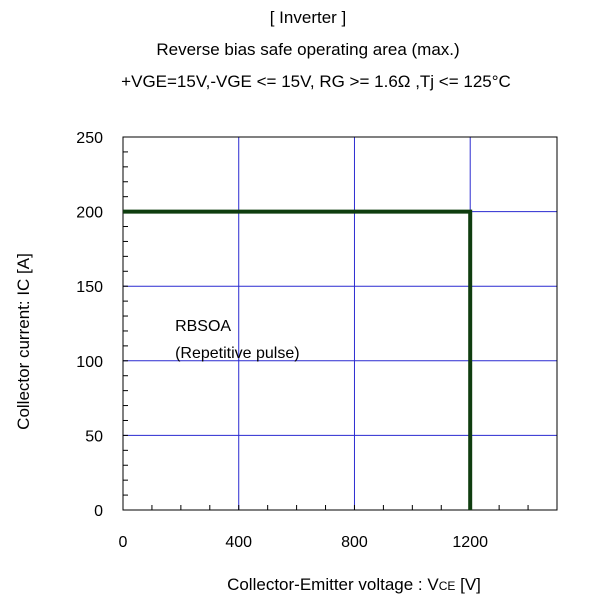 This screenshot has width=616, height=605. I want to click on annotation-line: RBSOA, so click(203, 326).